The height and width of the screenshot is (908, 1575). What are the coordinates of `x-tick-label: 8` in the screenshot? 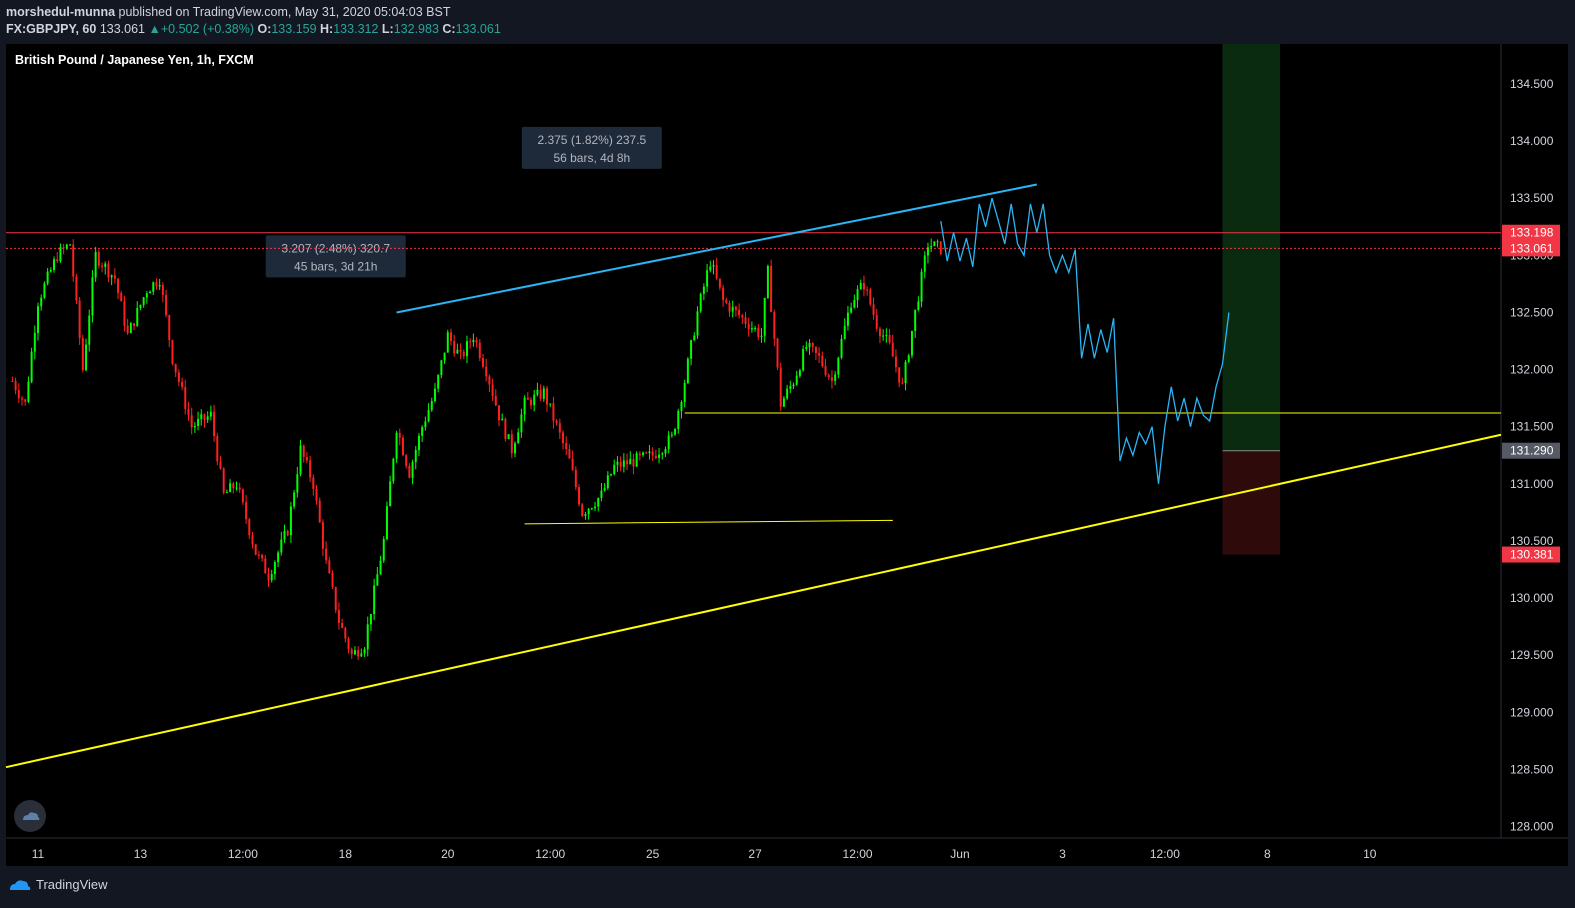 It's located at (1267, 854).